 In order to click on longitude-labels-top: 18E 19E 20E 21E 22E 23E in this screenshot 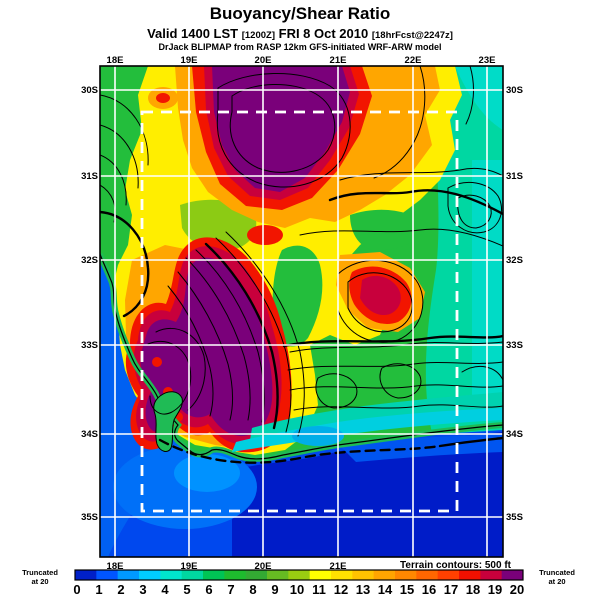, I will do `click(301, 60)`.